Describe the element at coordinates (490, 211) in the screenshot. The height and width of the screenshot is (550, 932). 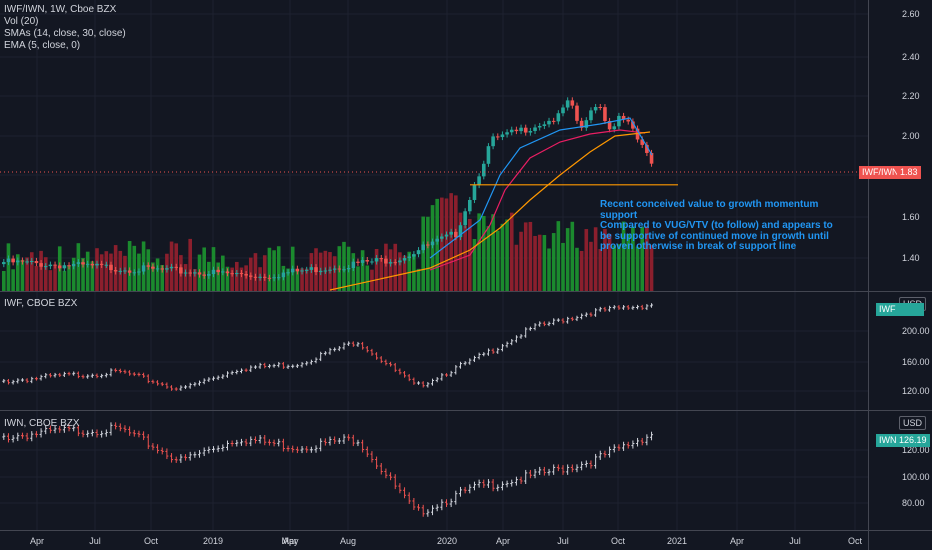
I see `sma-slow-line` at that location.